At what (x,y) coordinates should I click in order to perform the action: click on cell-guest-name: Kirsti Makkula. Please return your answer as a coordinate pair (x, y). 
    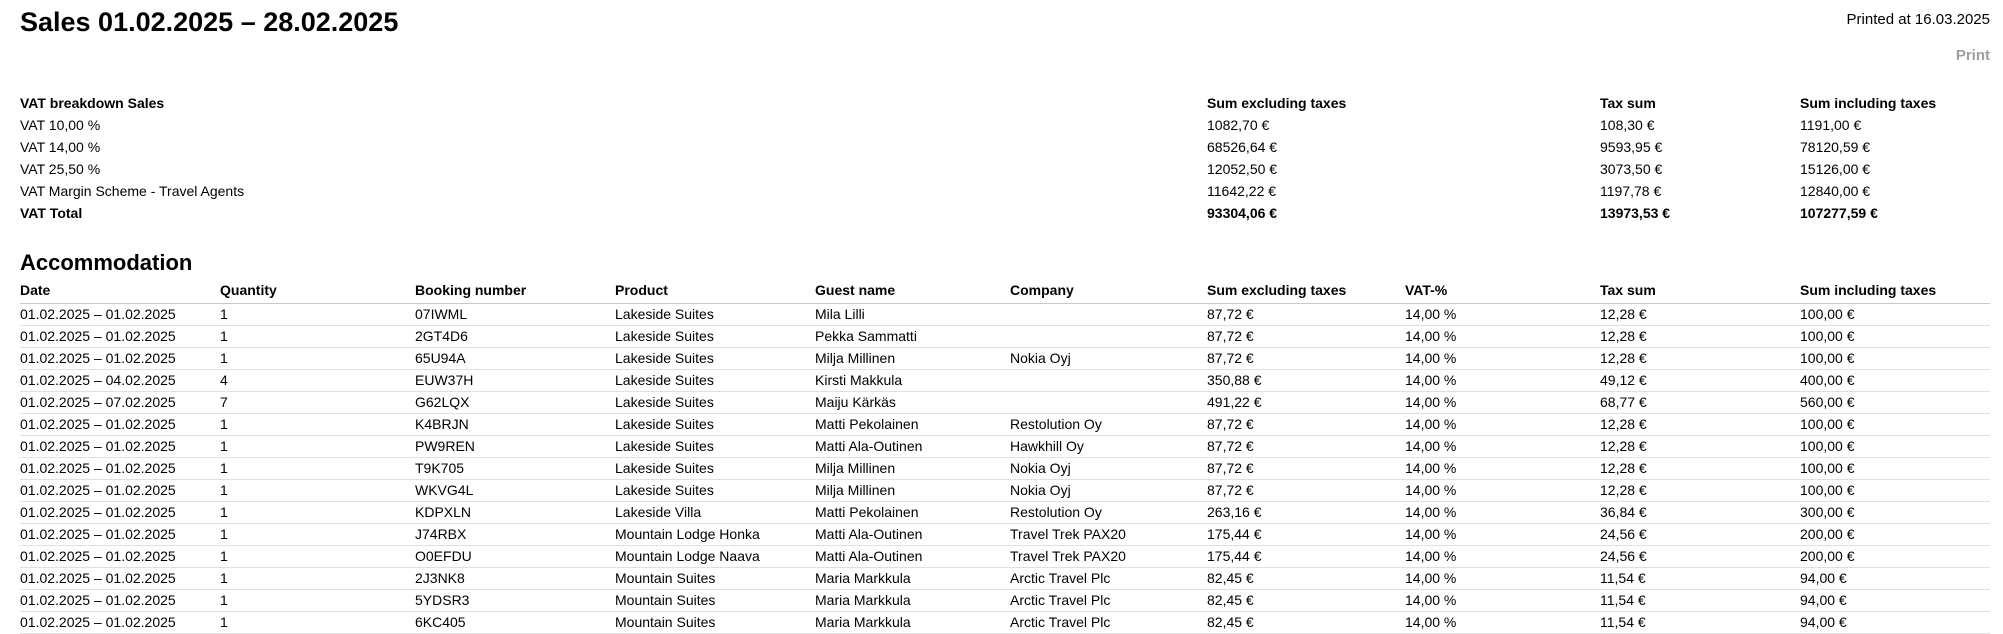
    Looking at the image, I should click on (912, 380).